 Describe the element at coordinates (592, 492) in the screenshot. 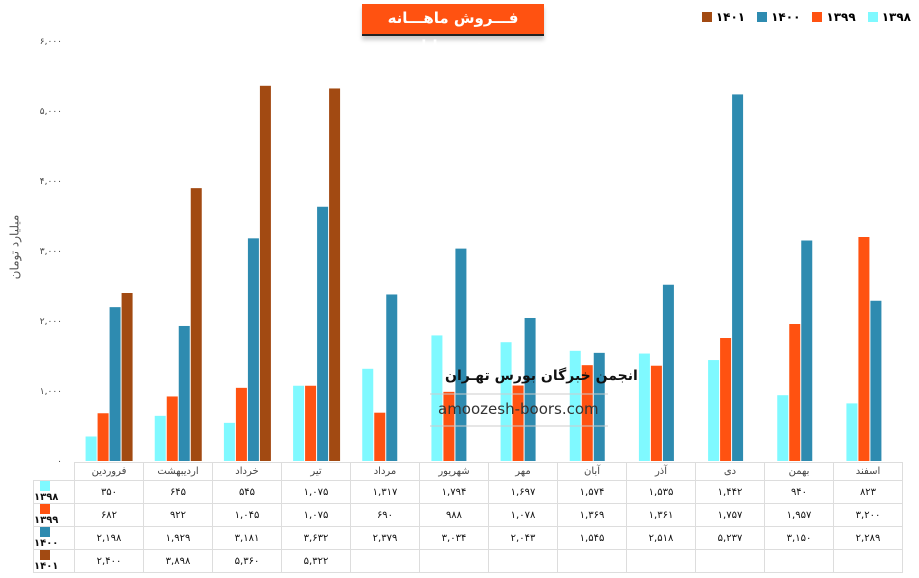

I see `data-label: ۱,۵۷۴` at that location.